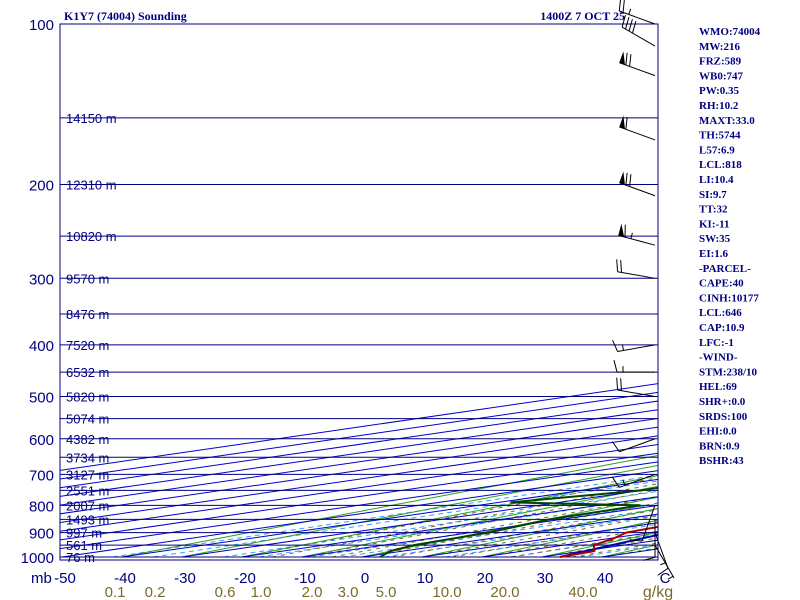  What do you see at coordinates (87, 419) in the screenshot?
I see `height-label: 5074 m` at bounding box center [87, 419].